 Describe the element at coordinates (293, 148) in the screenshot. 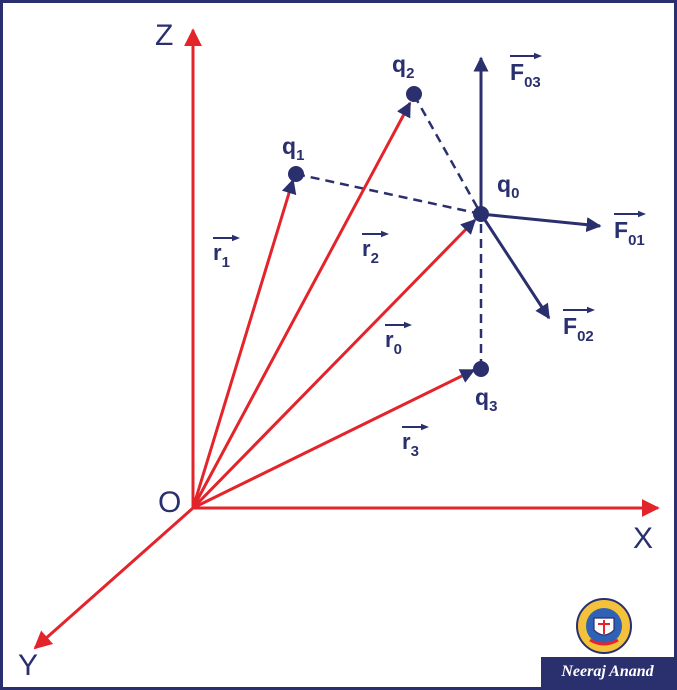

I see `charge-q1-label: q1` at that location.